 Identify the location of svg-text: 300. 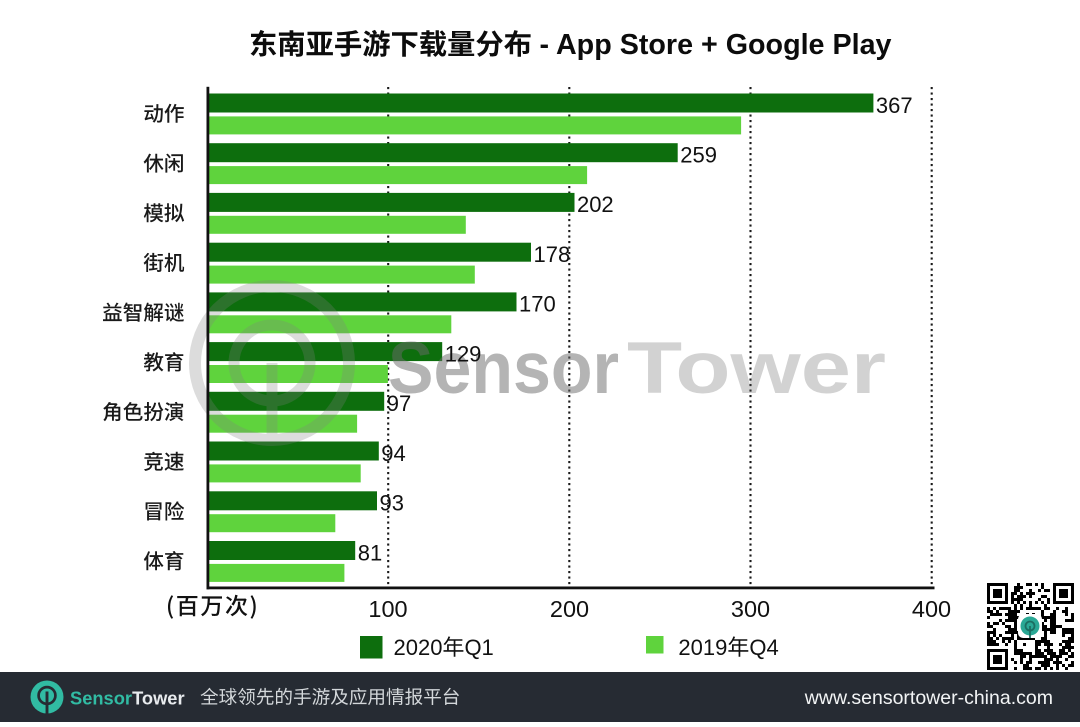
(750, 609).